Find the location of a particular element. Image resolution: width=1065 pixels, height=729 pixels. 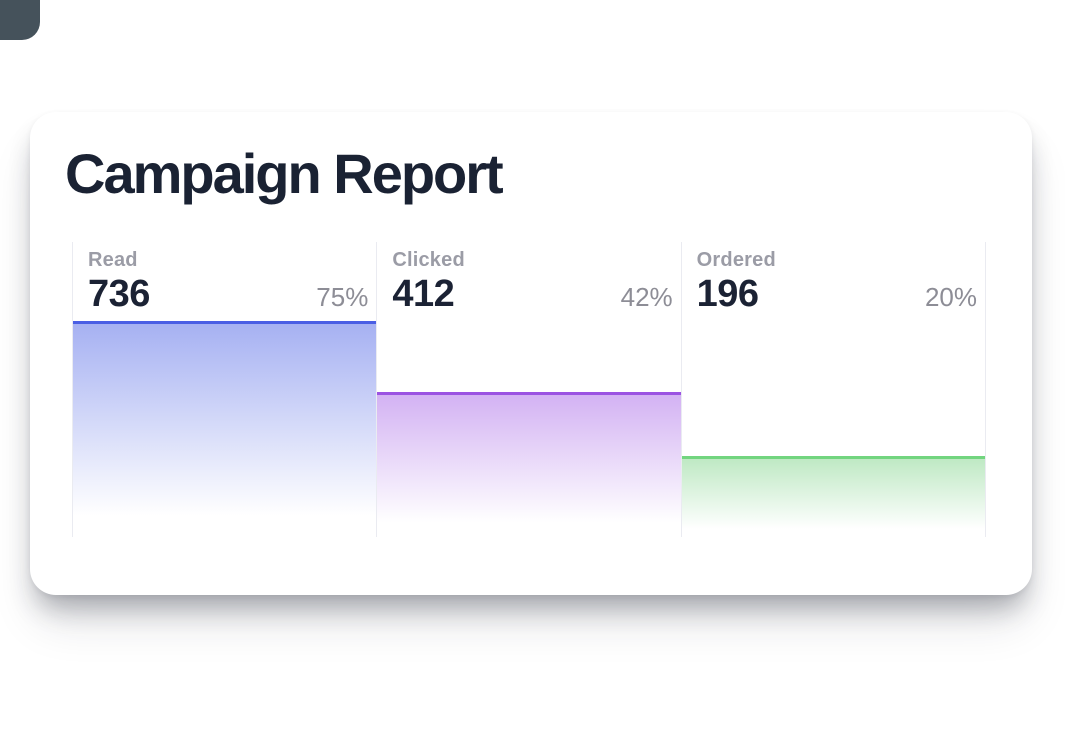

metric-percent-ordered: 20% is located at coordinates (950, 297).